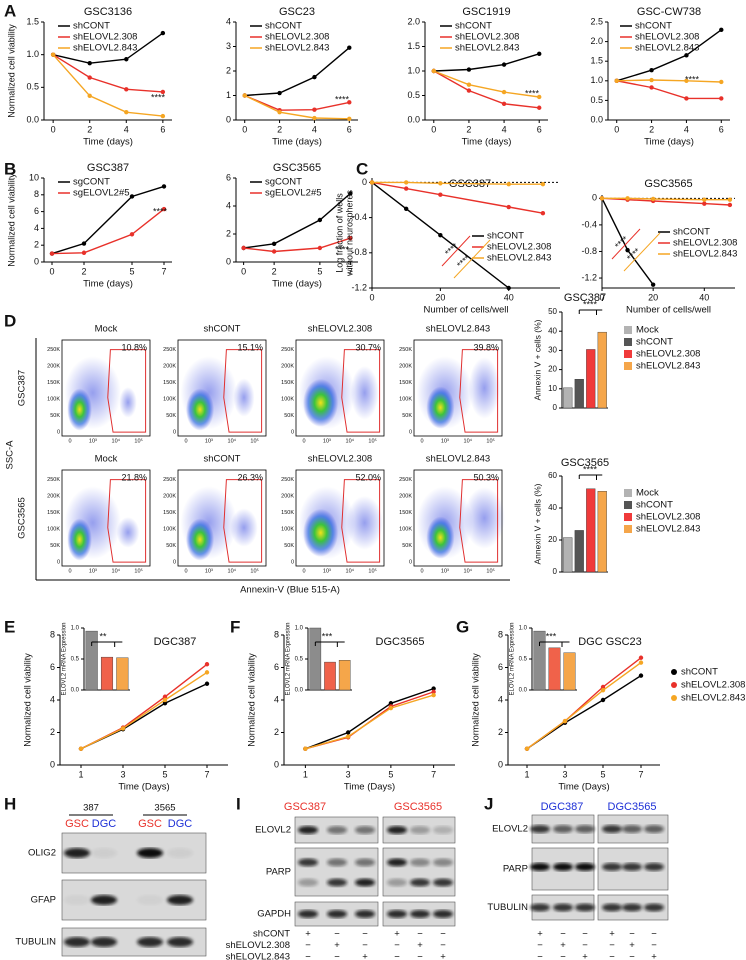  I want to click on y-tick-label: 8, so click(52, 634).